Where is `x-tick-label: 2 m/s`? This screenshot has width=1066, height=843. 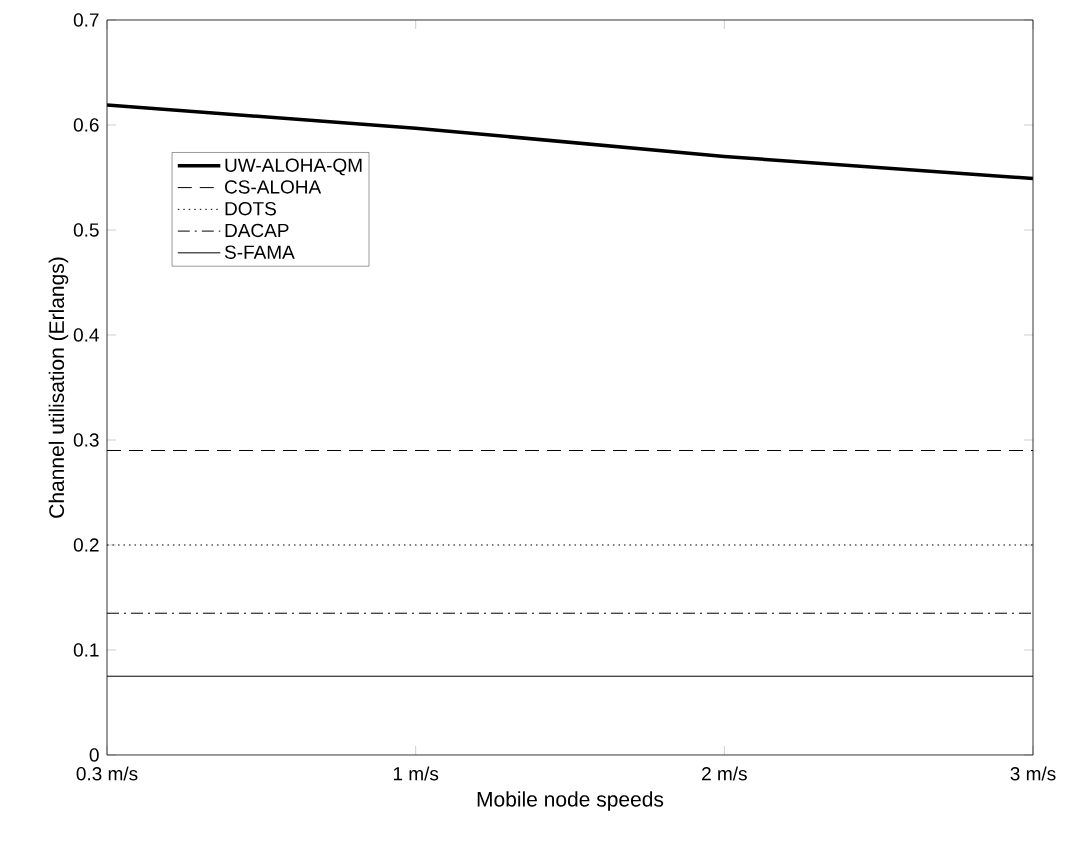
x-tick-label: 2 m/s is located at coordinates (724, 773).